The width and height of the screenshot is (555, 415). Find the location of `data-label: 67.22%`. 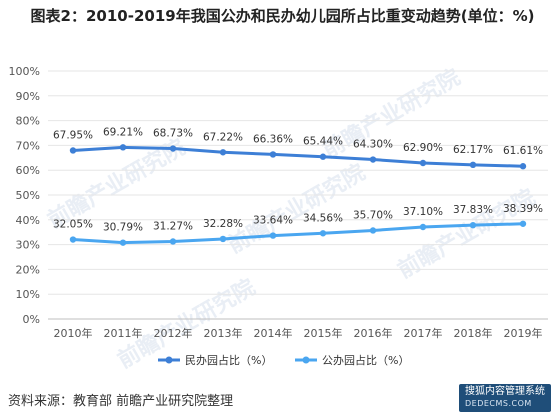

data-label: 67.22% is located at coordinates (223, 137).